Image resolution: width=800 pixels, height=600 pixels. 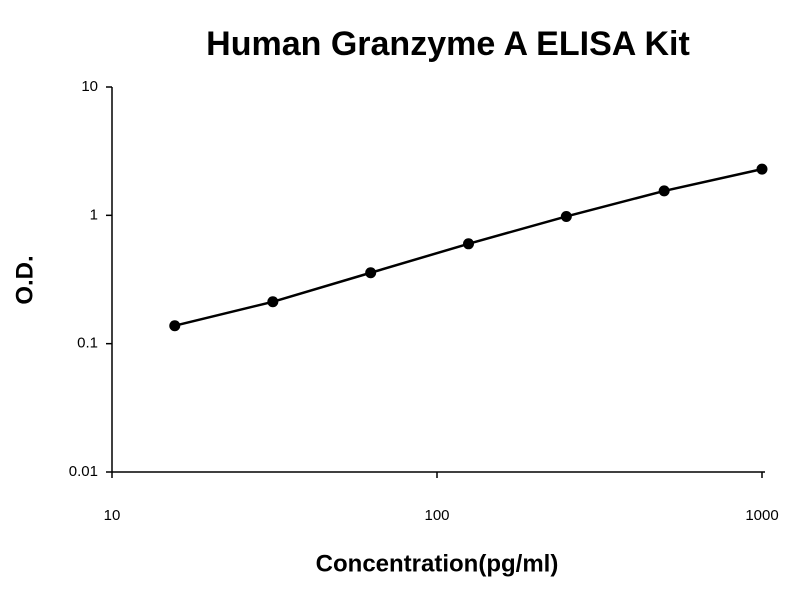 I want to click on x-tick-label: 100, so click(x=436, y=515).